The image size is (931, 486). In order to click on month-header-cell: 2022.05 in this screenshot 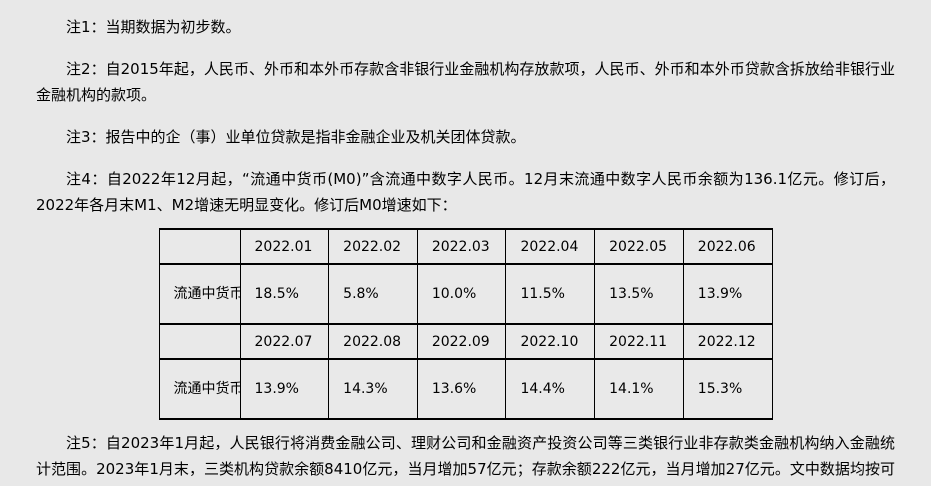, I will do `click(639, 246)`.